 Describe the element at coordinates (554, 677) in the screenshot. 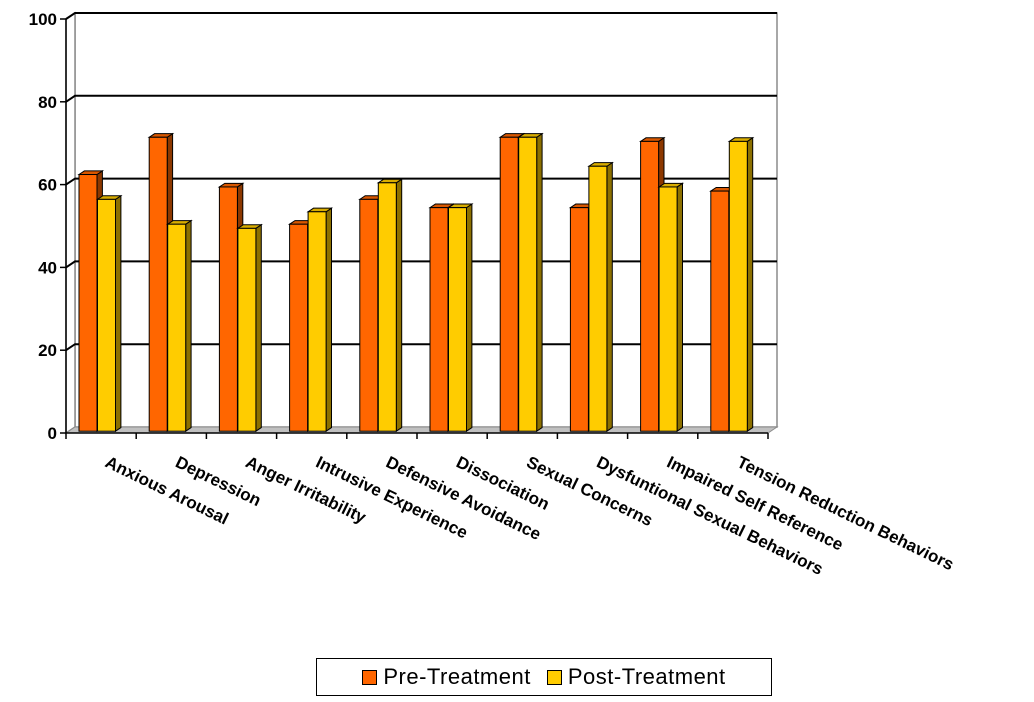

I see `legend-swatch-post-treatment` at that location.